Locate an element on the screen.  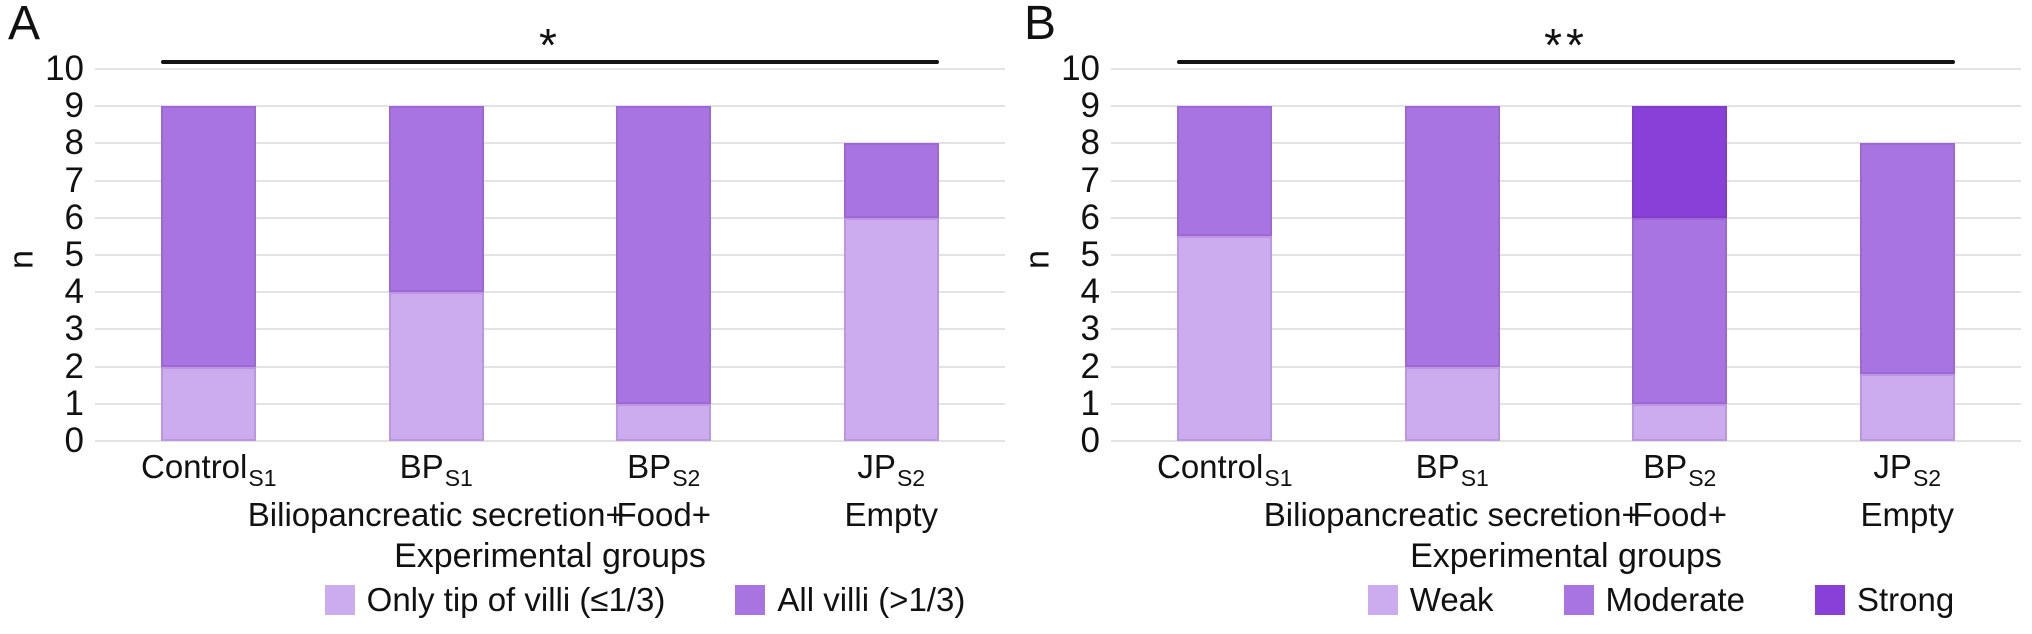
category-label: BPS2 Food+ is located at coordinates (664, 491).